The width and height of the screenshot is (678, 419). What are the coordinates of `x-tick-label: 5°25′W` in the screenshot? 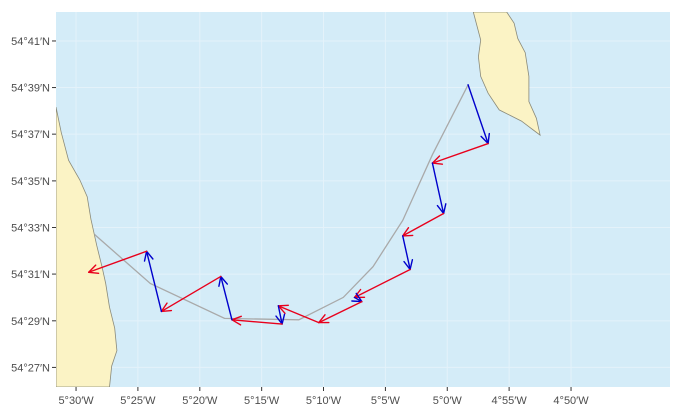 It's located at (138, 401).